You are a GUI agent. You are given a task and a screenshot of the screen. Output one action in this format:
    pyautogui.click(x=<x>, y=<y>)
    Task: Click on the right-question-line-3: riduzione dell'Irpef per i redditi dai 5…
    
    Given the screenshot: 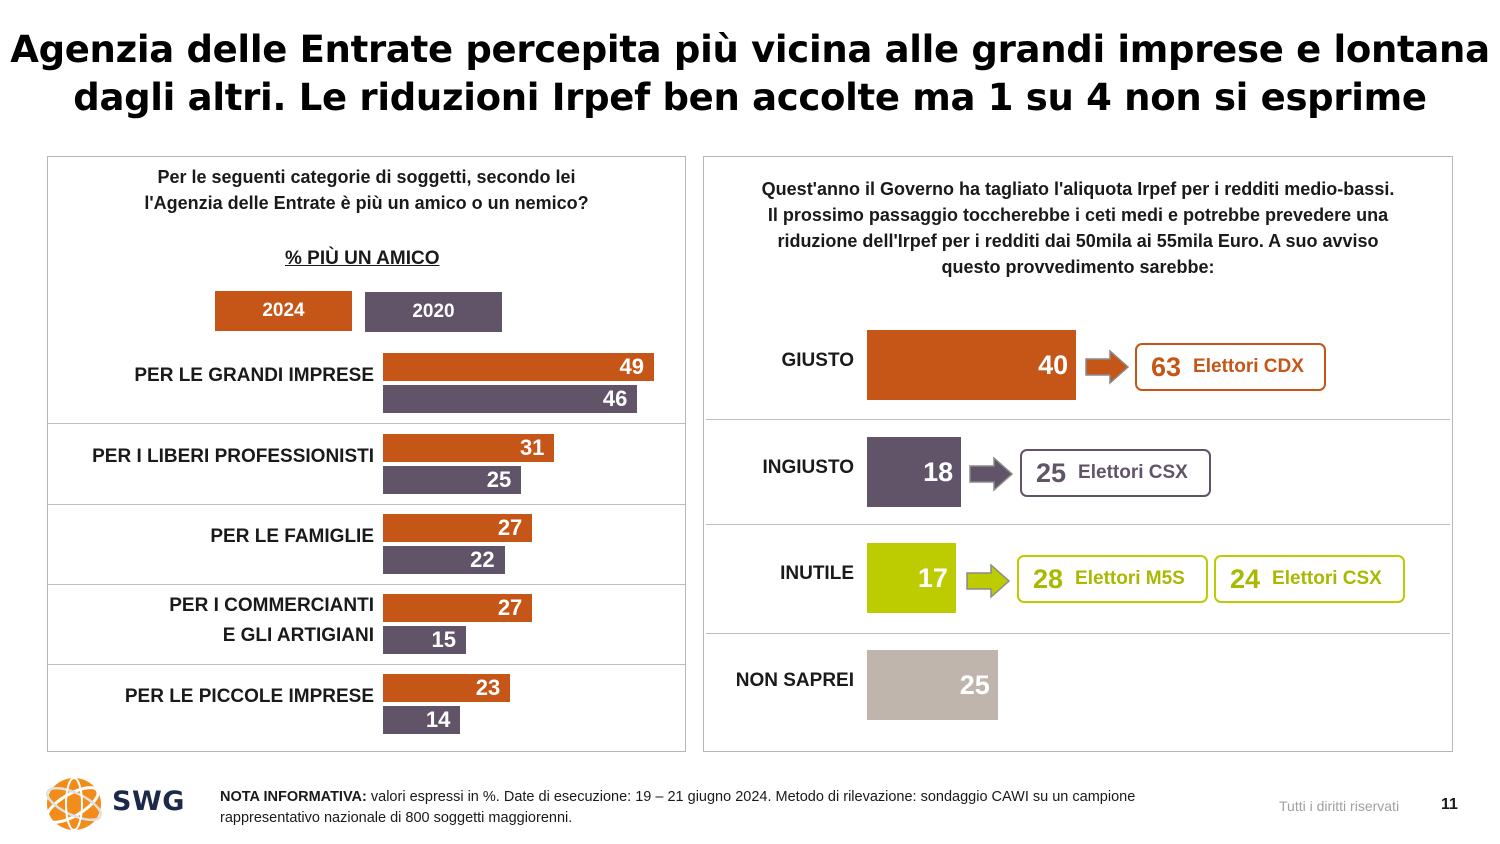 What is the action you would take?
    pyautogui.click(x=1078, y=241)
    